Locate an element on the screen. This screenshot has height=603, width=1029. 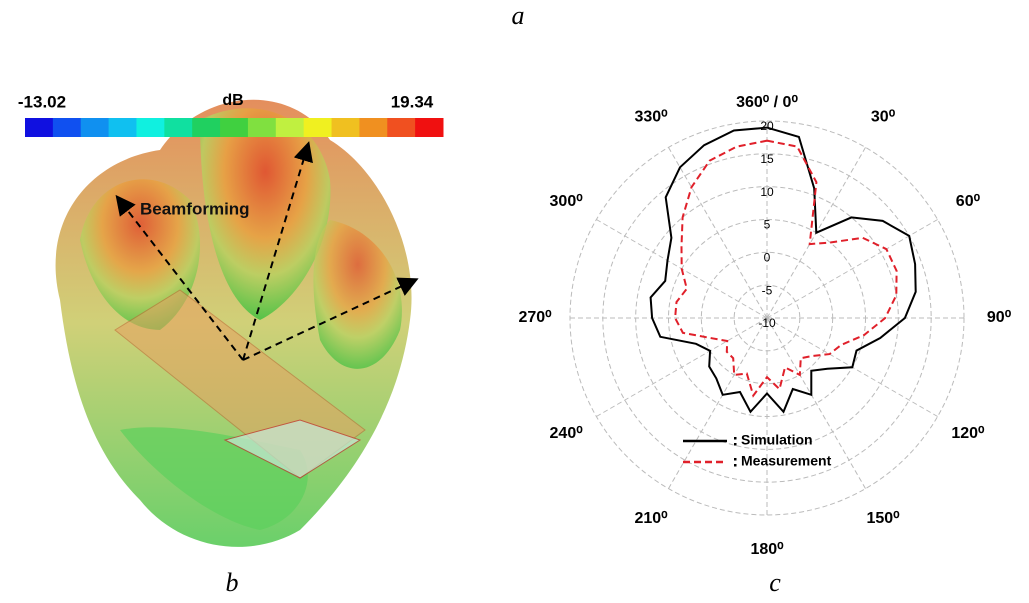
legend-label: Simulation is located at coordinates (777, 440).